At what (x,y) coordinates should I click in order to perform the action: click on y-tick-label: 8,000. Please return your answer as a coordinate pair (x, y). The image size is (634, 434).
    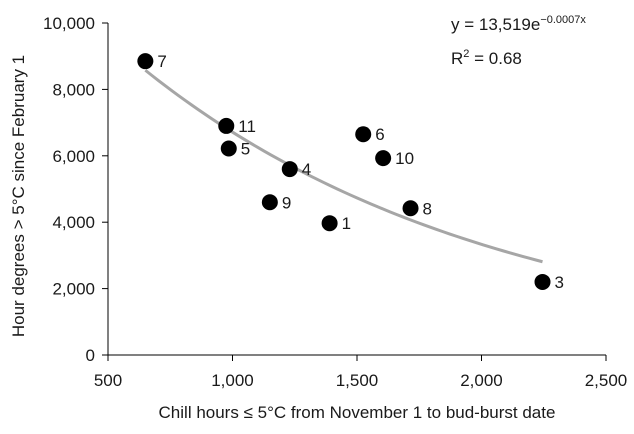
    Looking at the image, I should click on (73, 89).